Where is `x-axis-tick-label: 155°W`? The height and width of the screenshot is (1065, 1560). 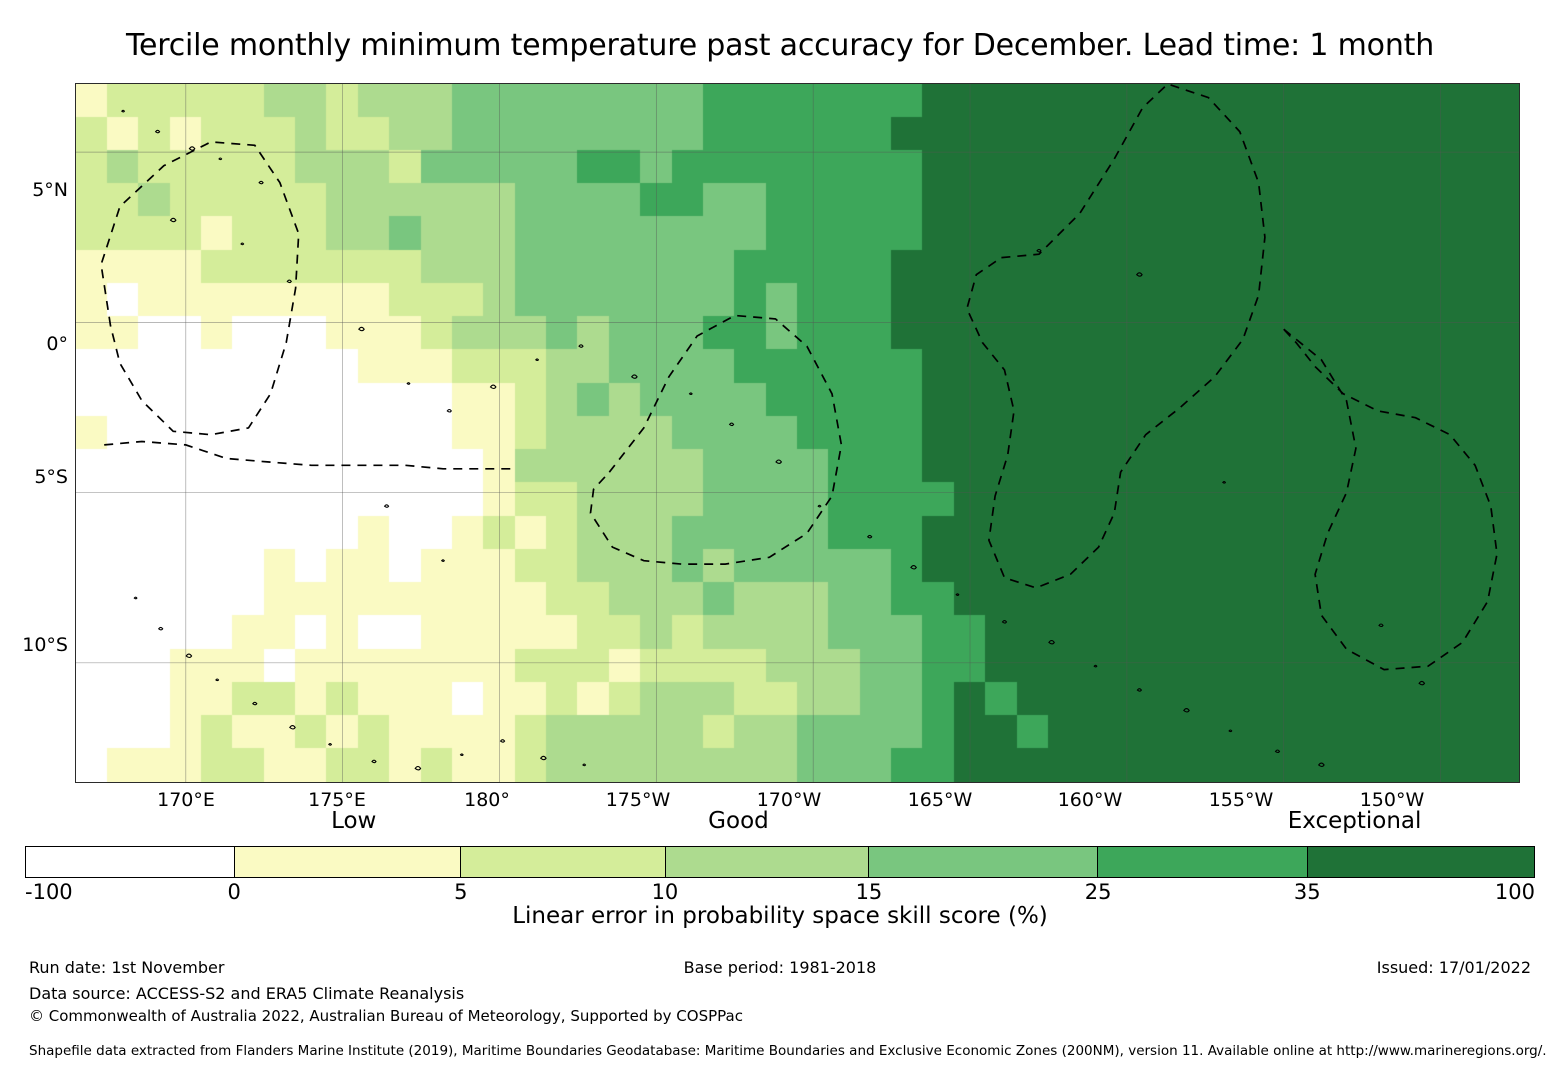 x-axis-tick-label: 155°W is located at coordinates (1241, 800).